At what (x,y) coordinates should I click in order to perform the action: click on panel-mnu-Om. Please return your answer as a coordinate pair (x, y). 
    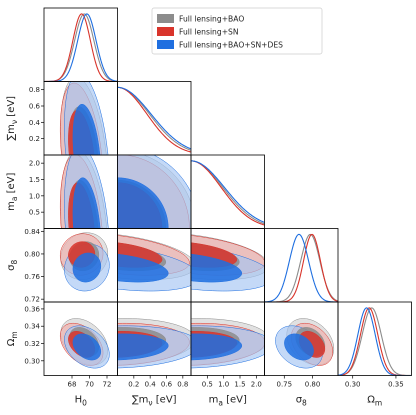
    Looking at the image, I should click on (154, 343).